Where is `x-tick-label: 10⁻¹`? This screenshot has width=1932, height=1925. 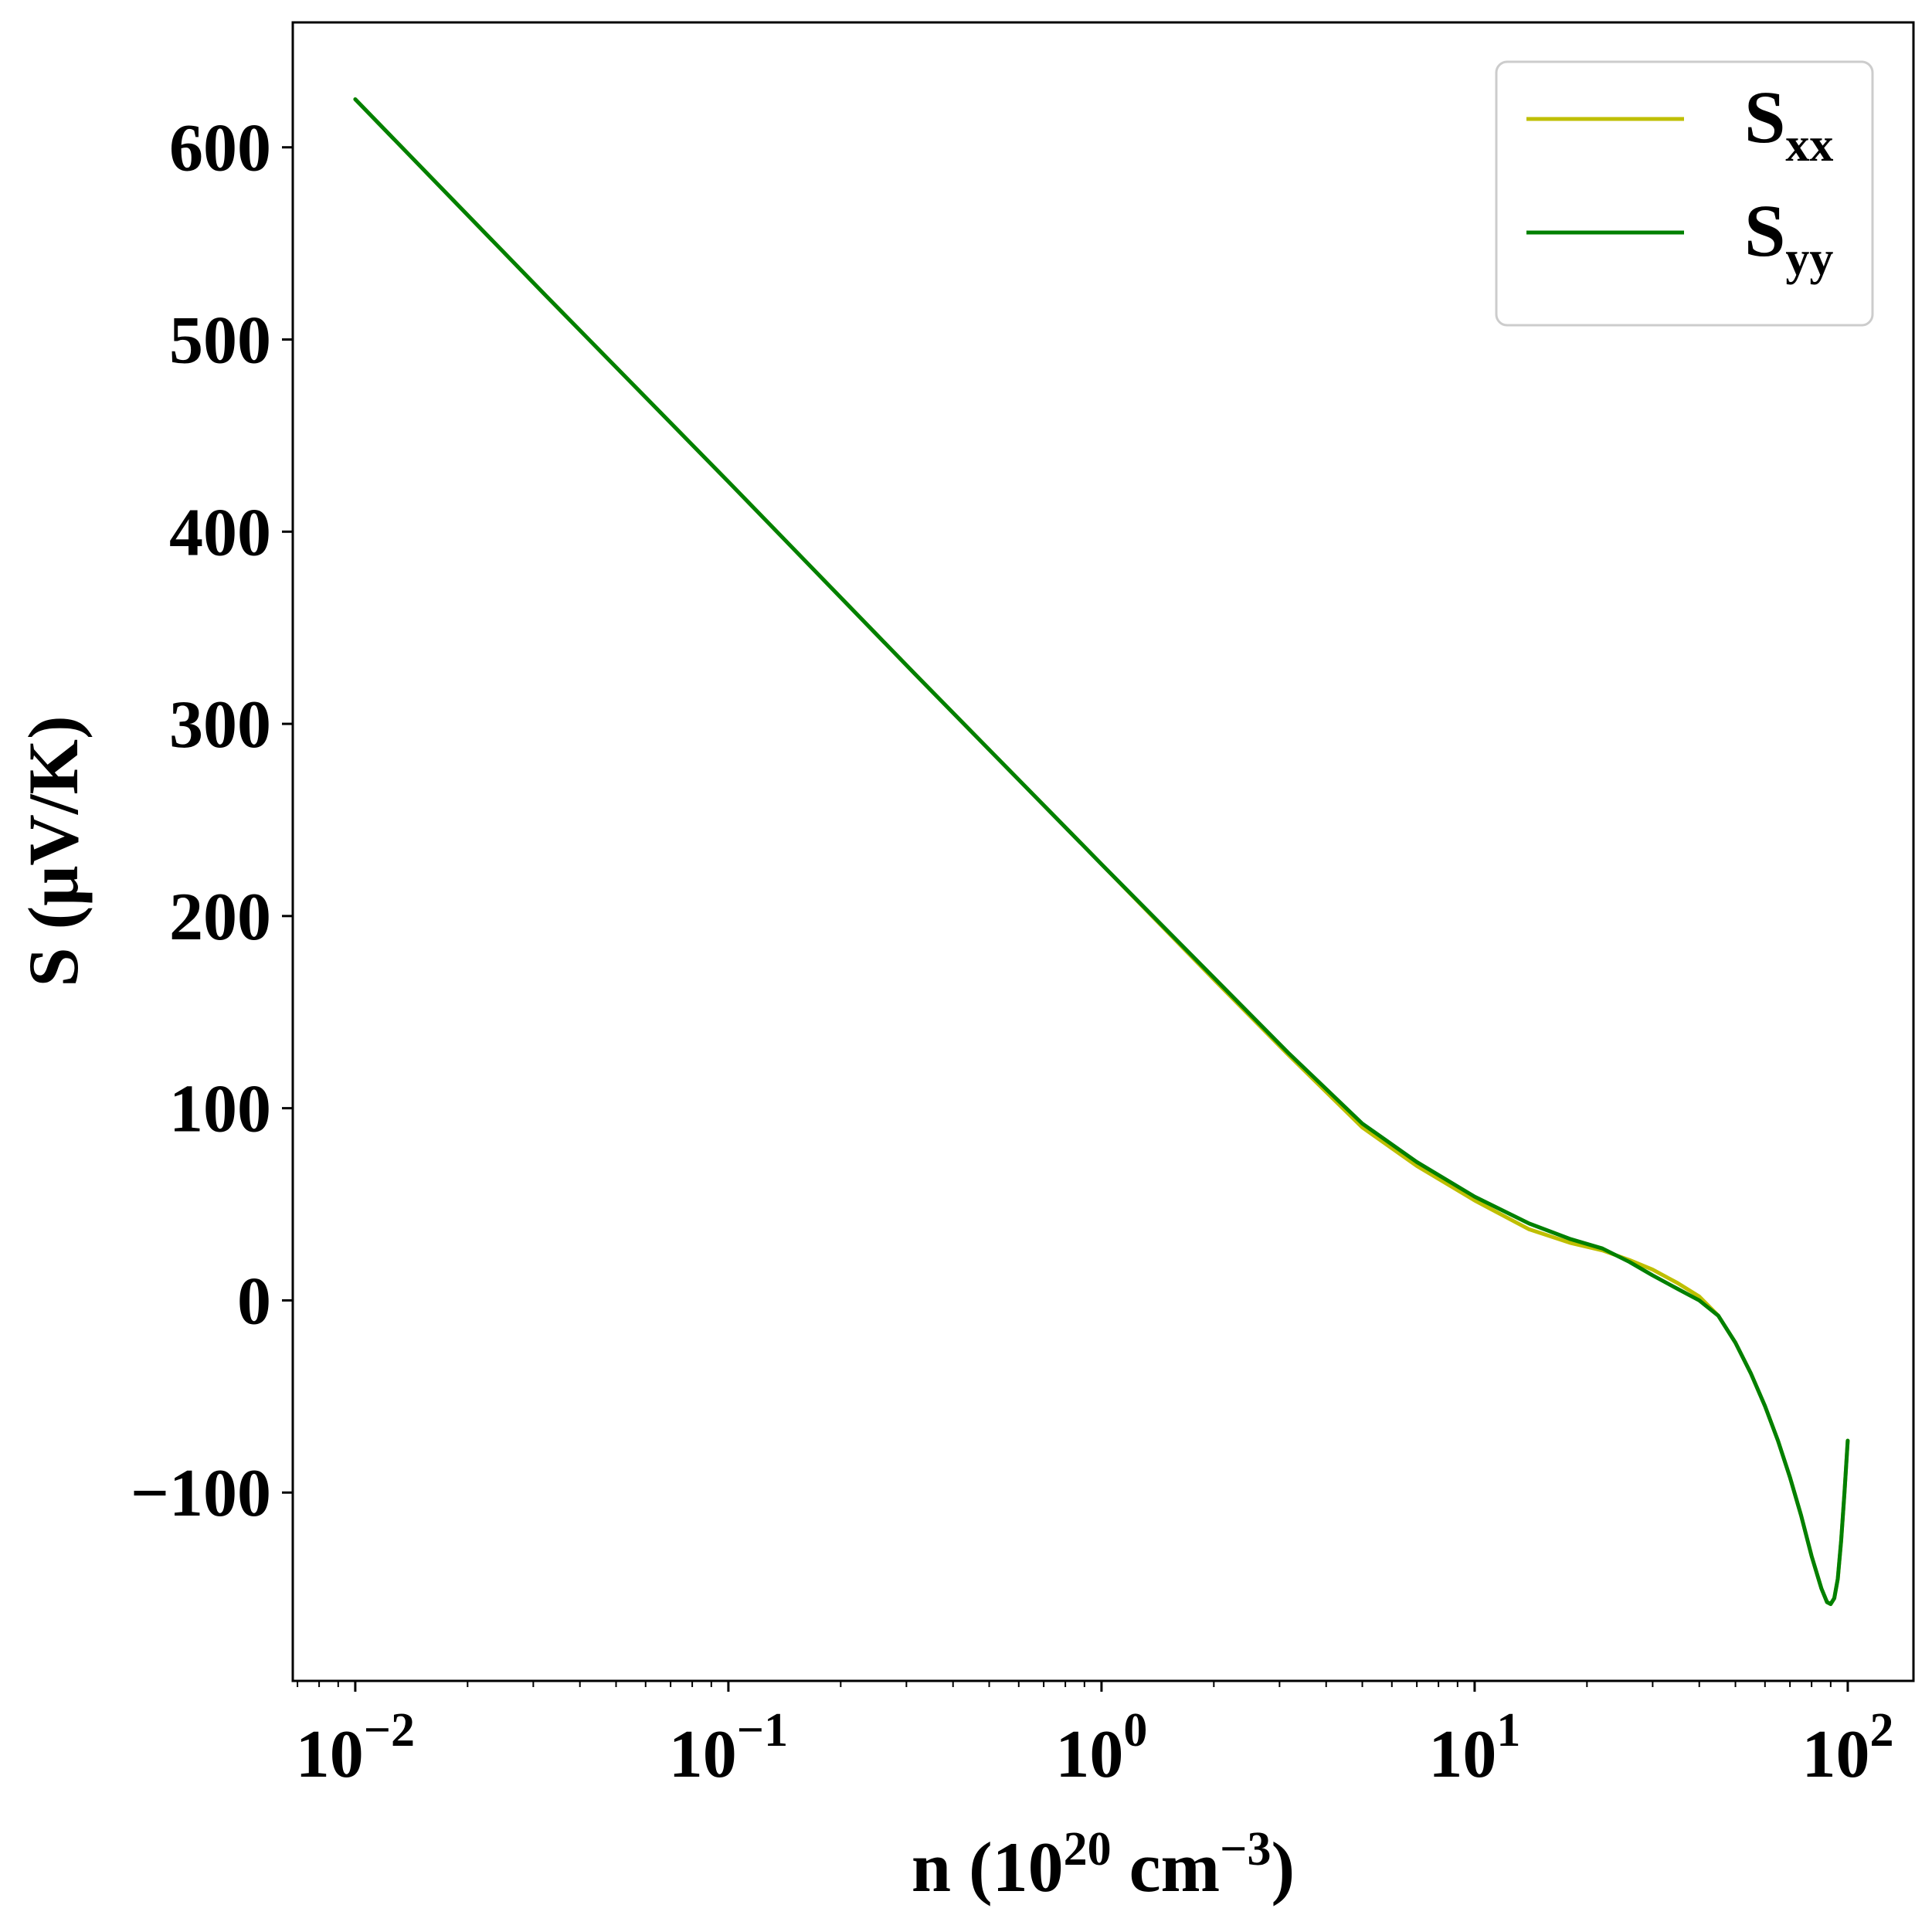
x-tick-label: 10⁻¹ is located at coordinates (728, 1748).